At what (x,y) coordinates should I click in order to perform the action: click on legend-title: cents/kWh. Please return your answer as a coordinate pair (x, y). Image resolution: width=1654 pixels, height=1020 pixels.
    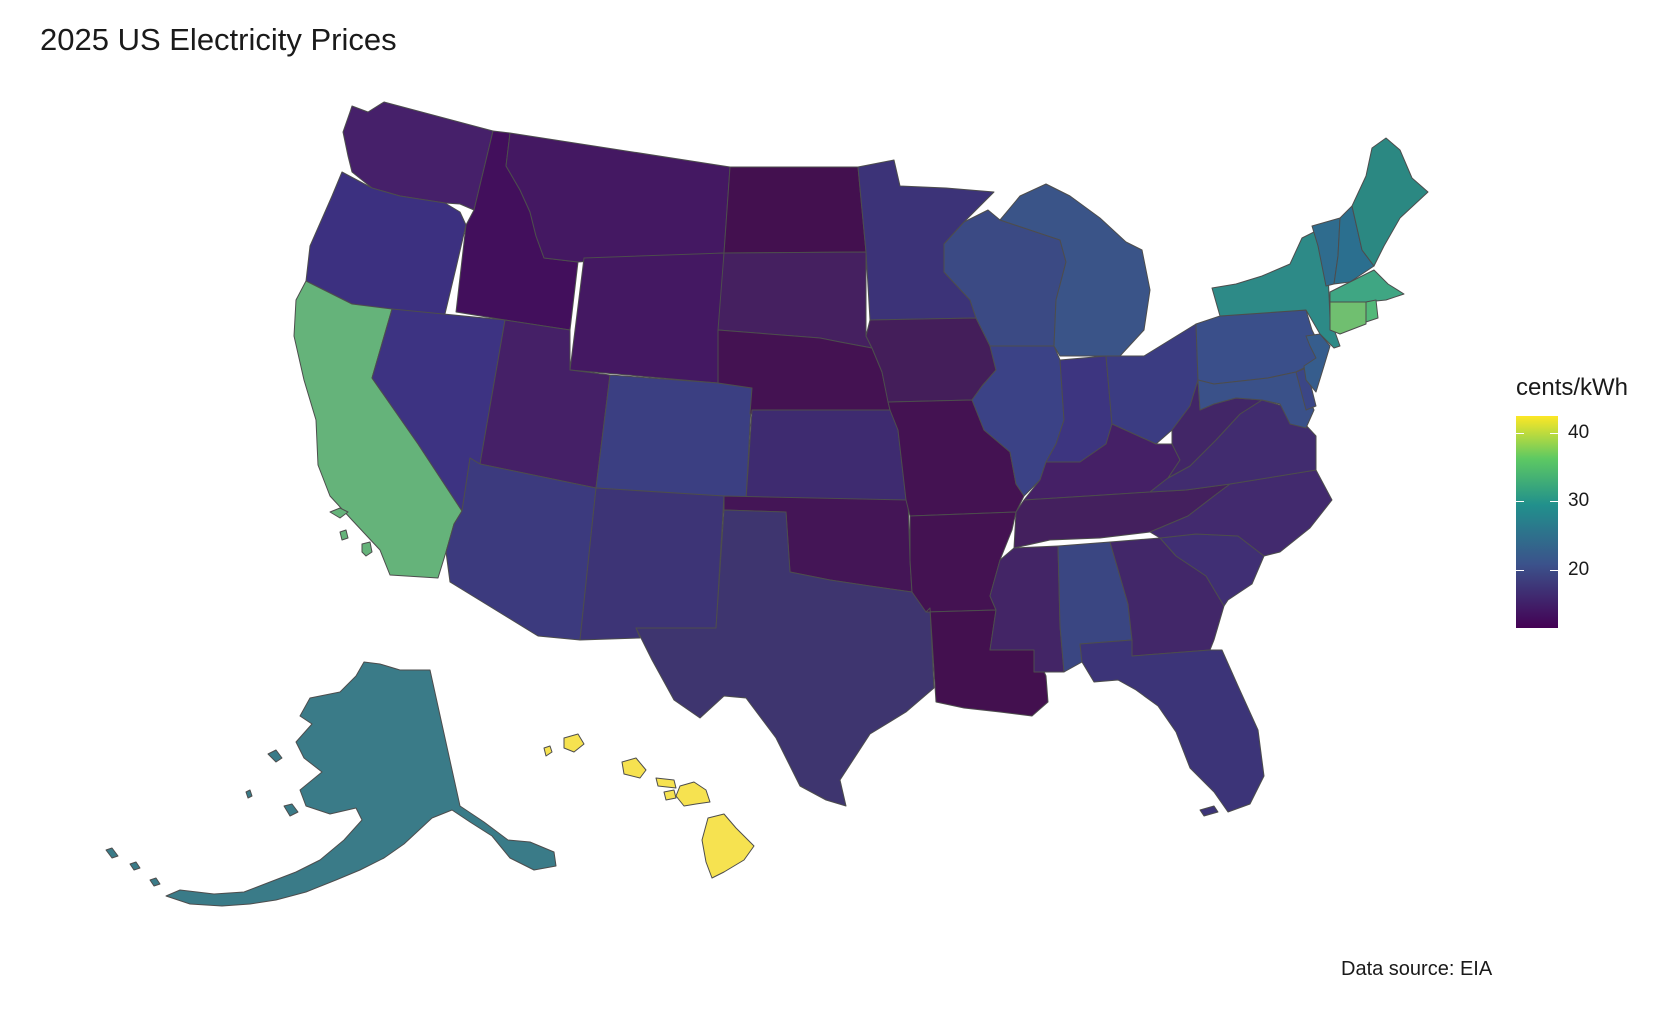
    Looking at the image, I should click on (1572, 387).